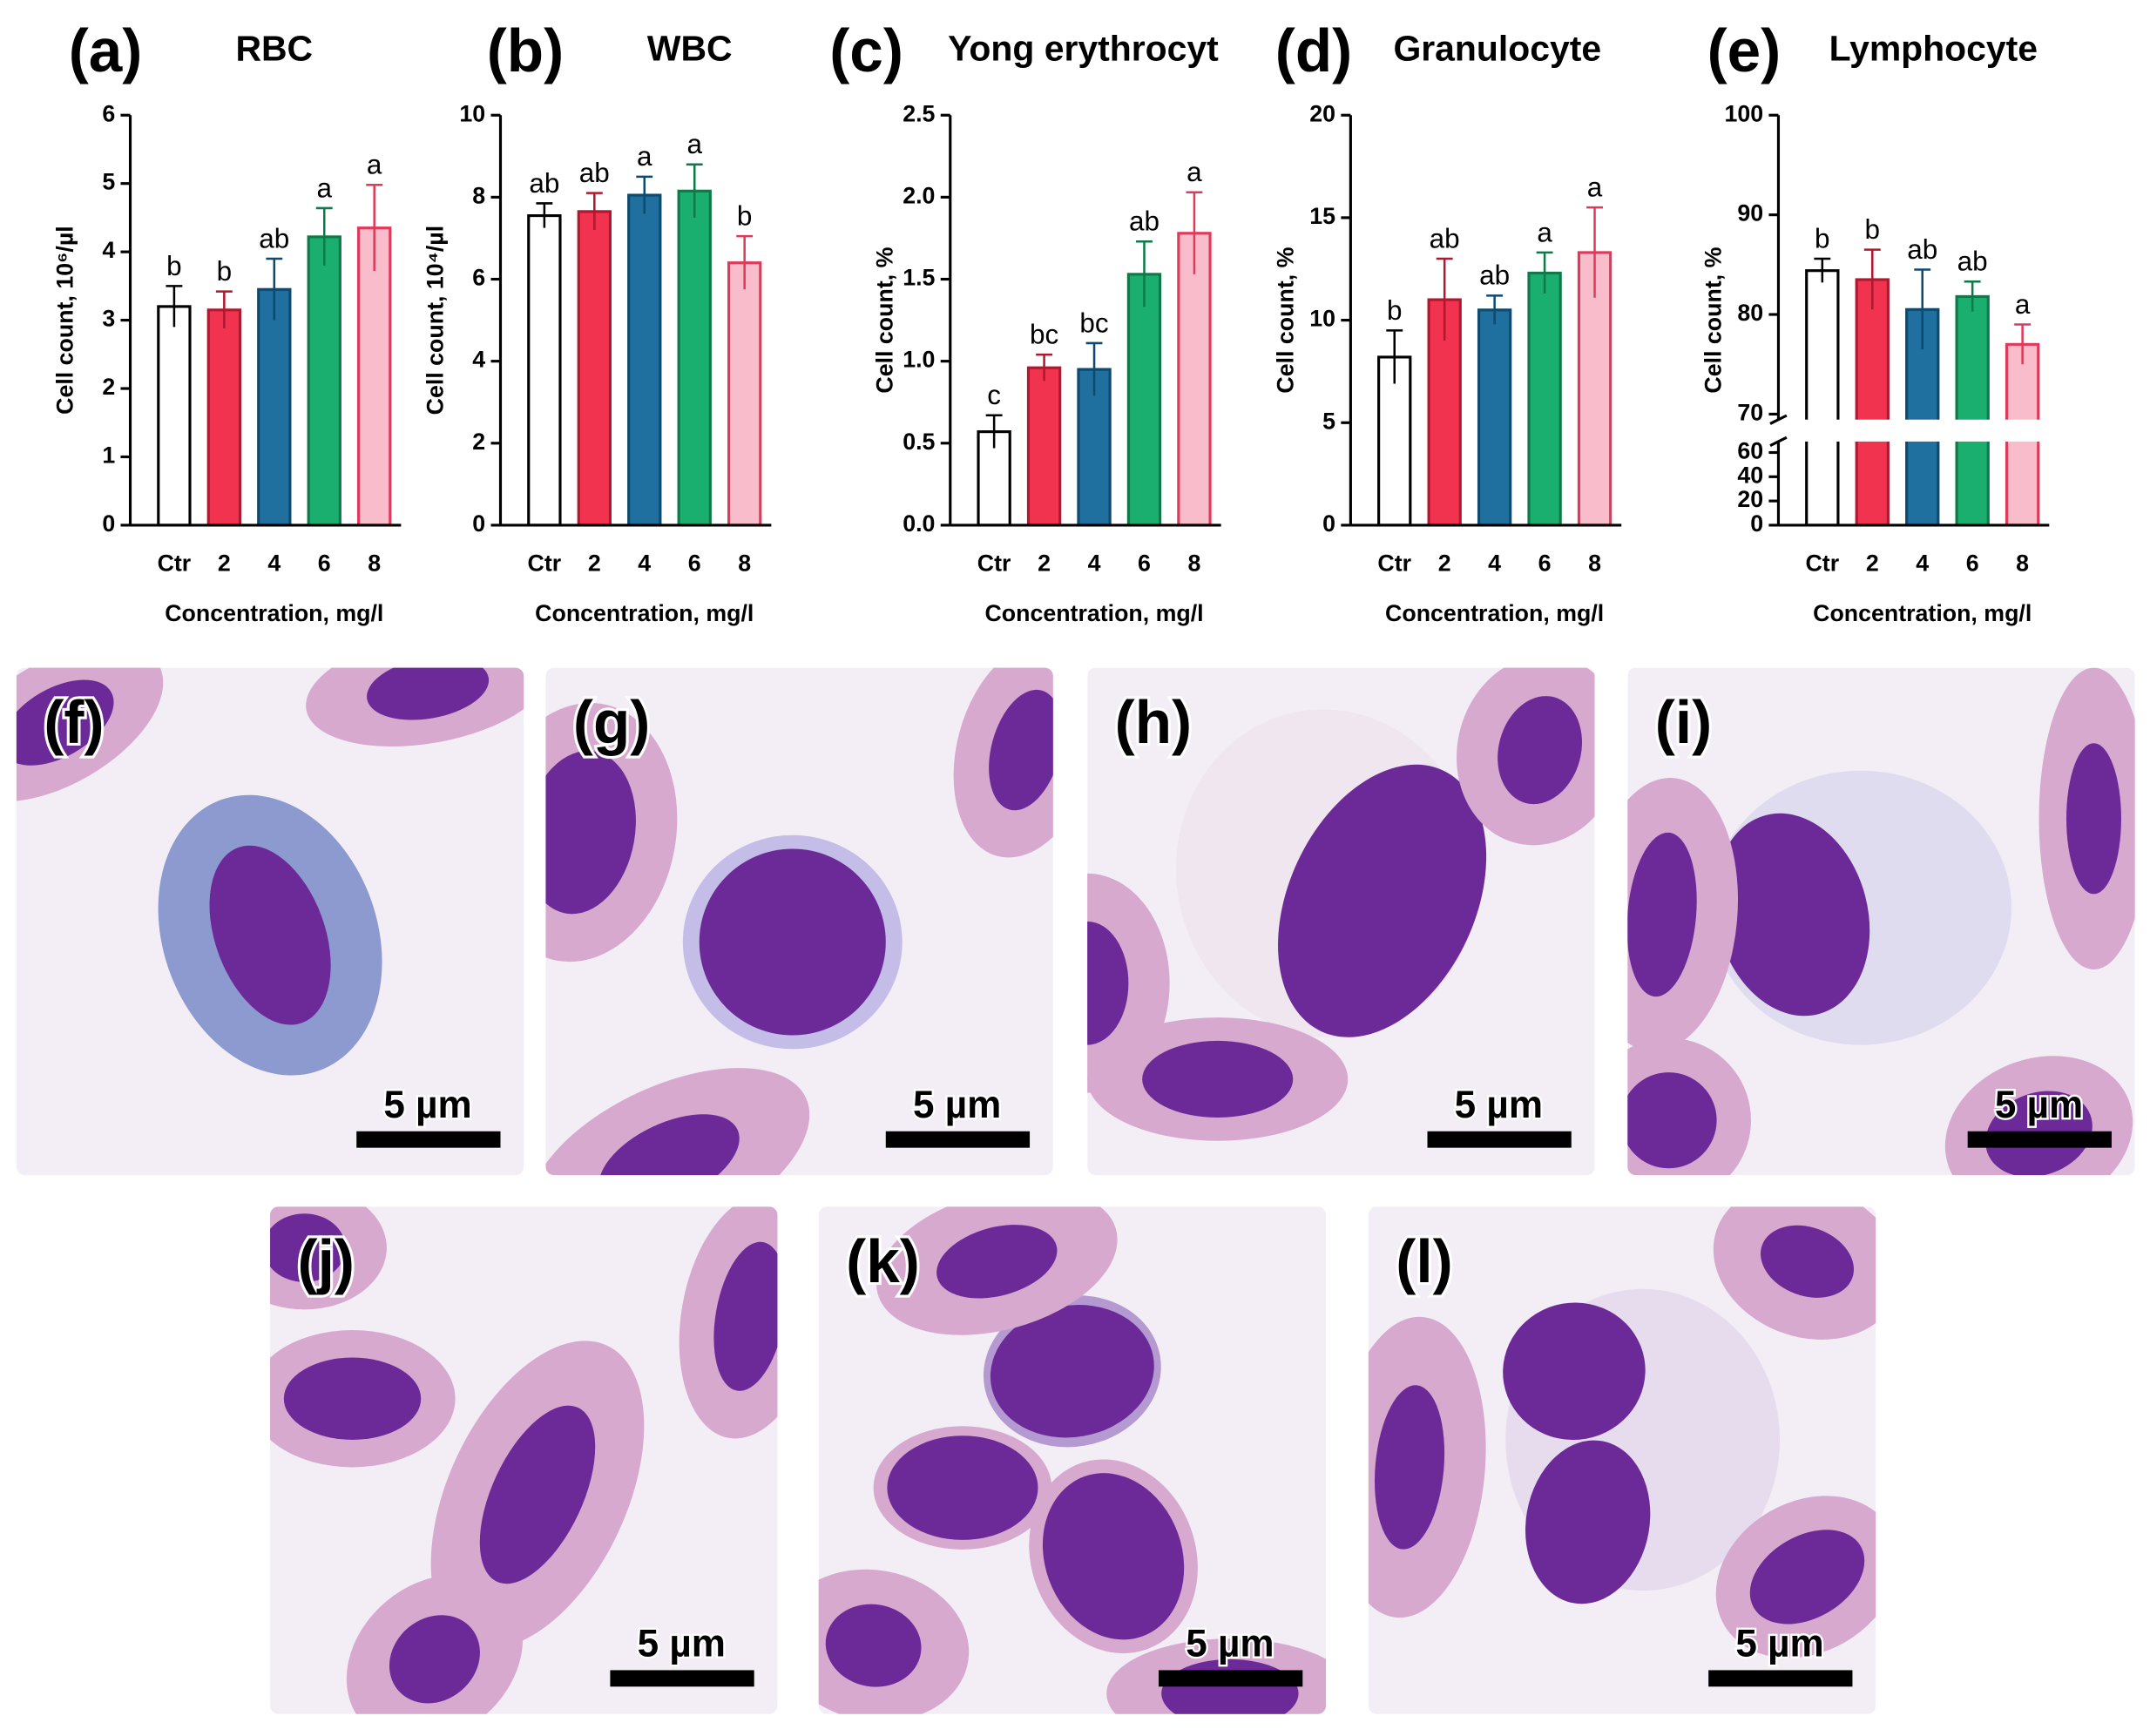 The height and width of the screenshot is (1736, 2150). Describe the element at coordinates (1497, 48) in the screenshot. I see `chart-title: Granulocyte` at that location.